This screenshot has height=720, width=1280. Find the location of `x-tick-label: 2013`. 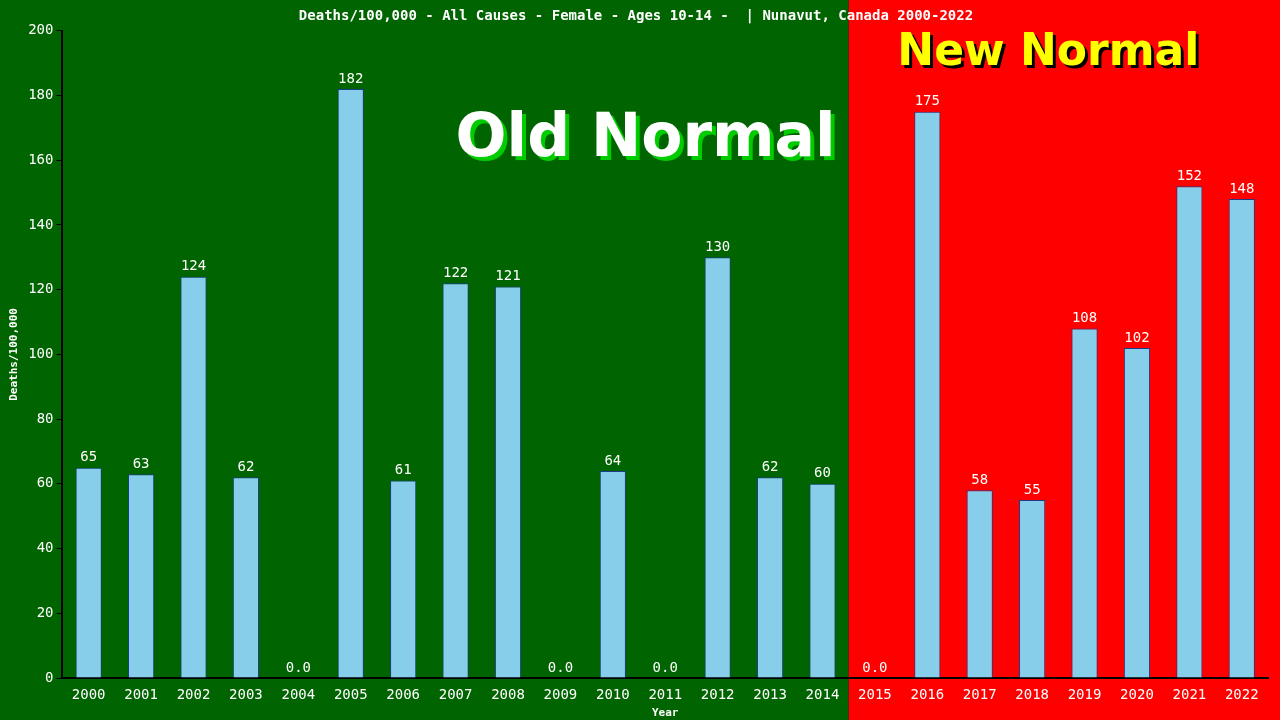

x-tick-label: 2013 is located at coordinates (770, 694).